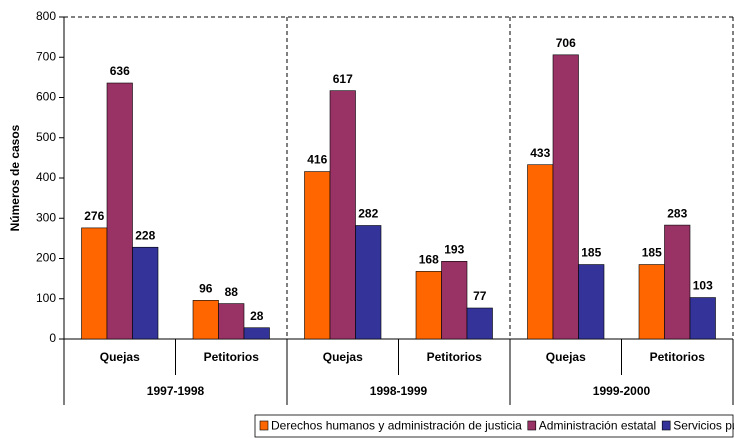 This screenshot has height=438, width=734. I want to click on data-label: 283, so click(677, 213).